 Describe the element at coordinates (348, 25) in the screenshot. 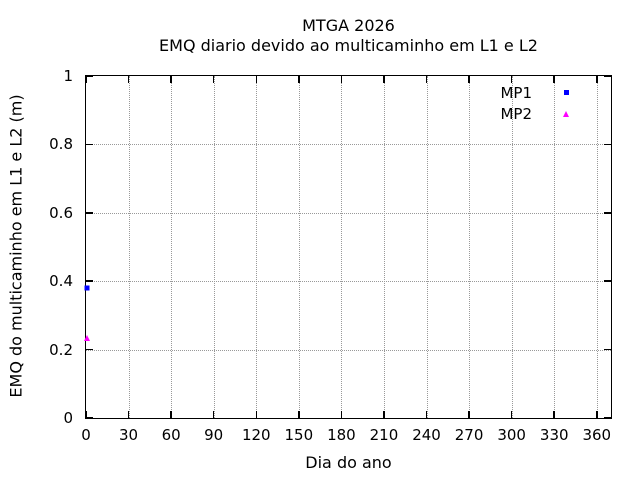

I see `chart-title-line1: MTGA 2026` at that location.